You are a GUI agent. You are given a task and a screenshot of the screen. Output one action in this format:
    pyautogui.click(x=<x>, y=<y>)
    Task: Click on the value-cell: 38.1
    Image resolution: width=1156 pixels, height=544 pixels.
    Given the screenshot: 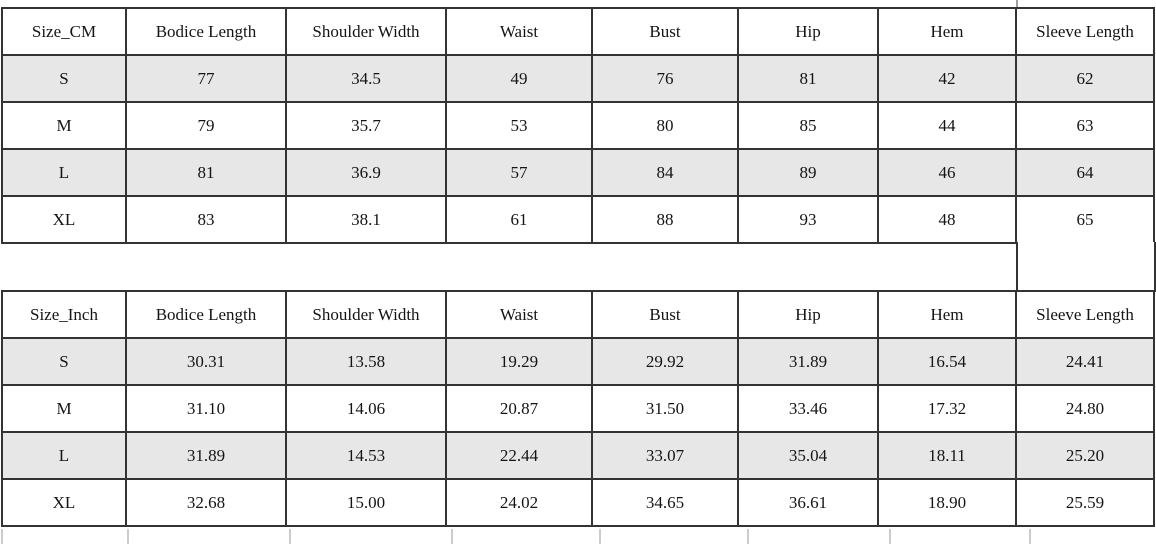 What is the action you would take?
    pyautogui.click(x=366, y=219)
    